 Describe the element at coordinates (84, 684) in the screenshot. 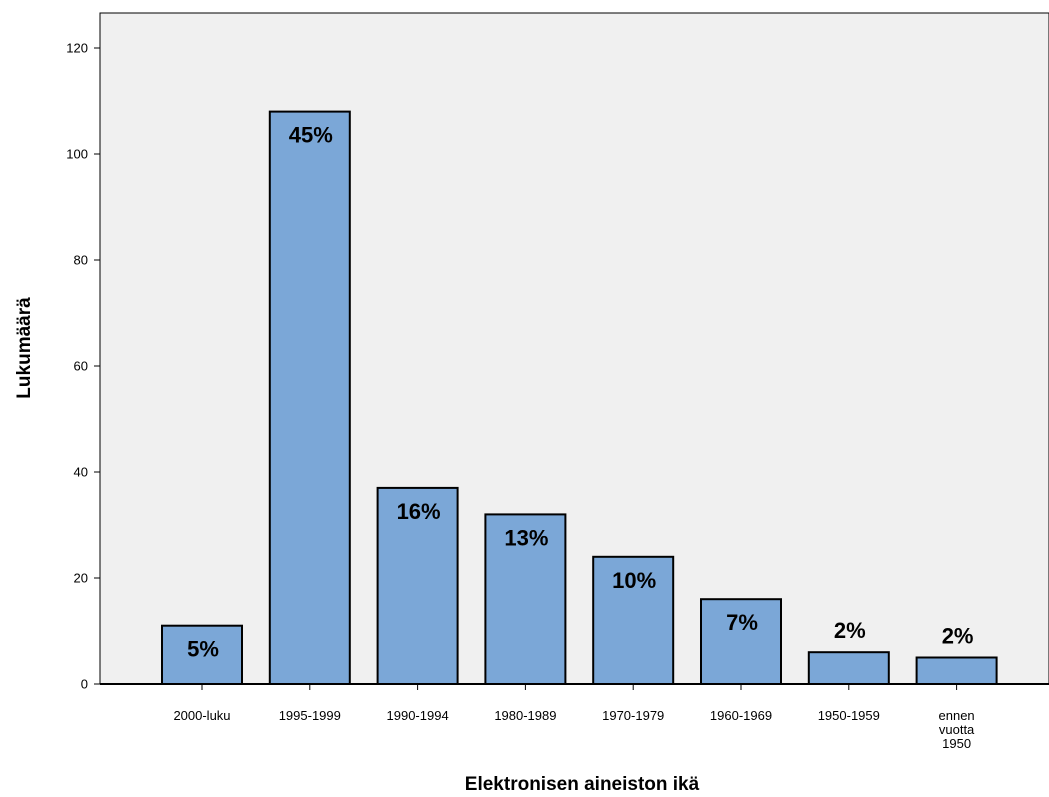

I see `y-tick-label: 0` at that location.